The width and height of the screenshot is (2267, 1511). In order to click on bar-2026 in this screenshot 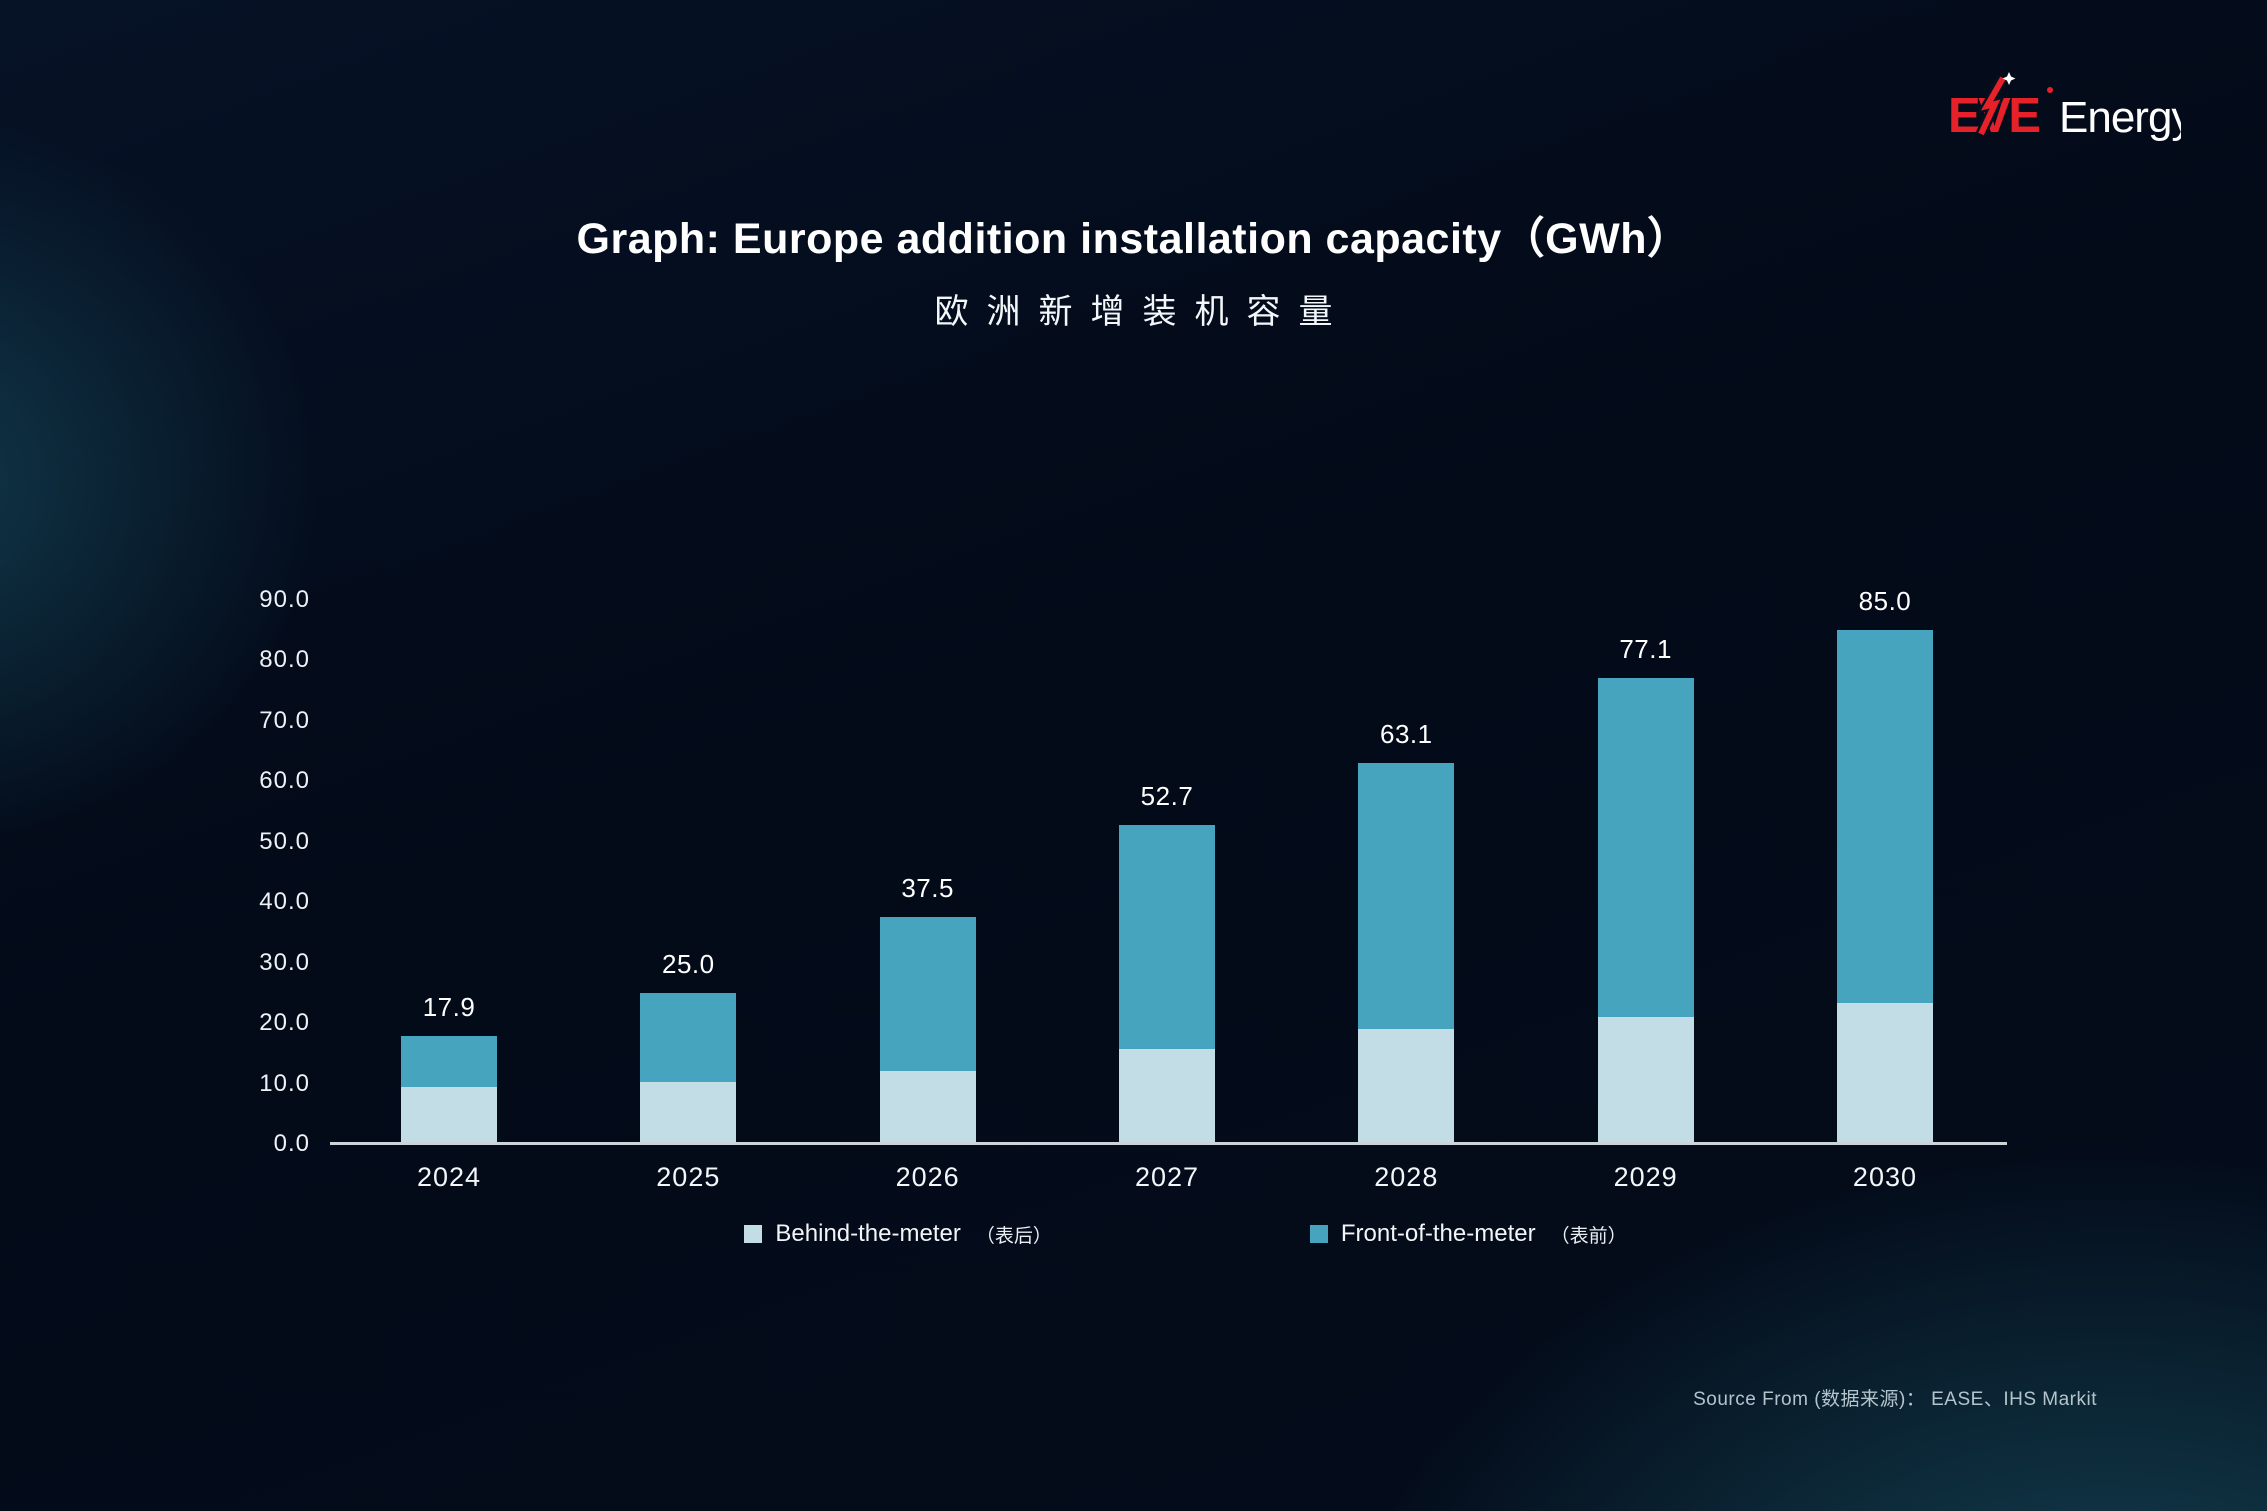, I will do `click(927, 1030)`.